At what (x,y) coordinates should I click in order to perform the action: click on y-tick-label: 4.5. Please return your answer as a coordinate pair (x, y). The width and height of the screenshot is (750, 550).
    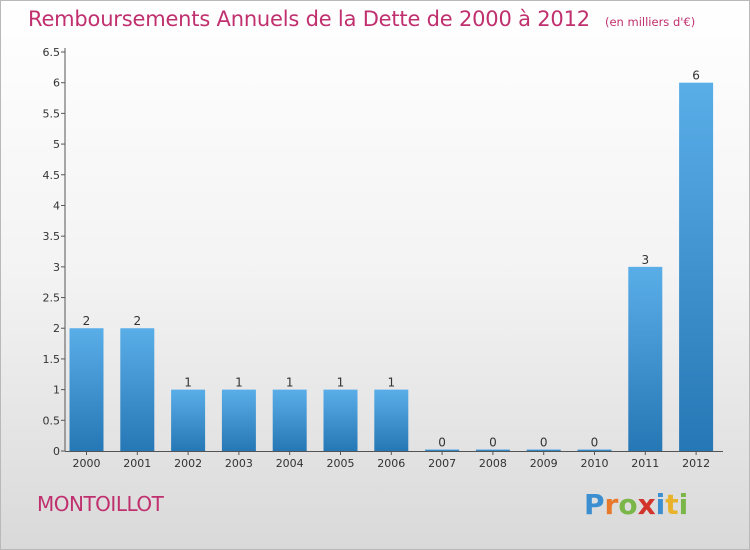
    Looking at the image, I should click on (52, 175).